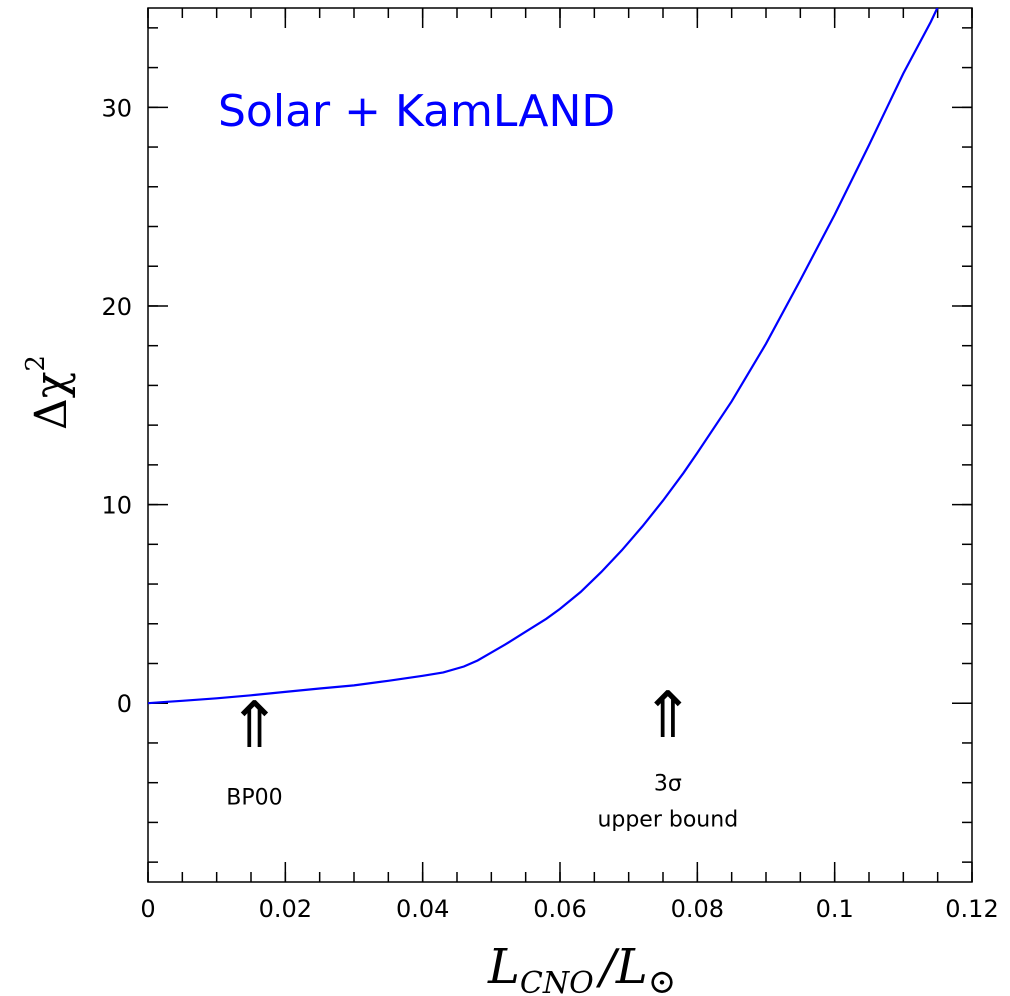 This screenshot has height=996, width=1010. I want to click on x-label-main: L, so click(503, 967).